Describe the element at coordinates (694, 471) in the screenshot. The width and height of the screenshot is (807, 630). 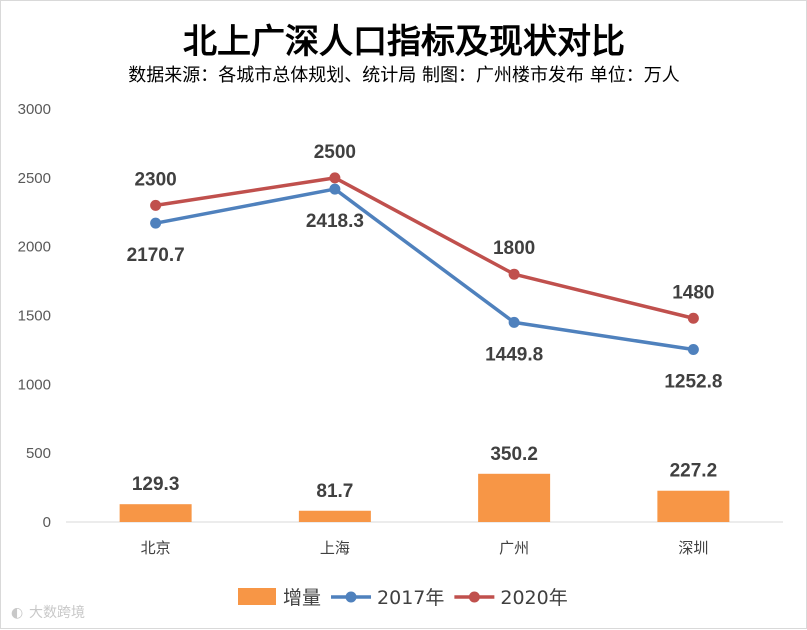
I see `bar-label-3: 227.2` at that location.